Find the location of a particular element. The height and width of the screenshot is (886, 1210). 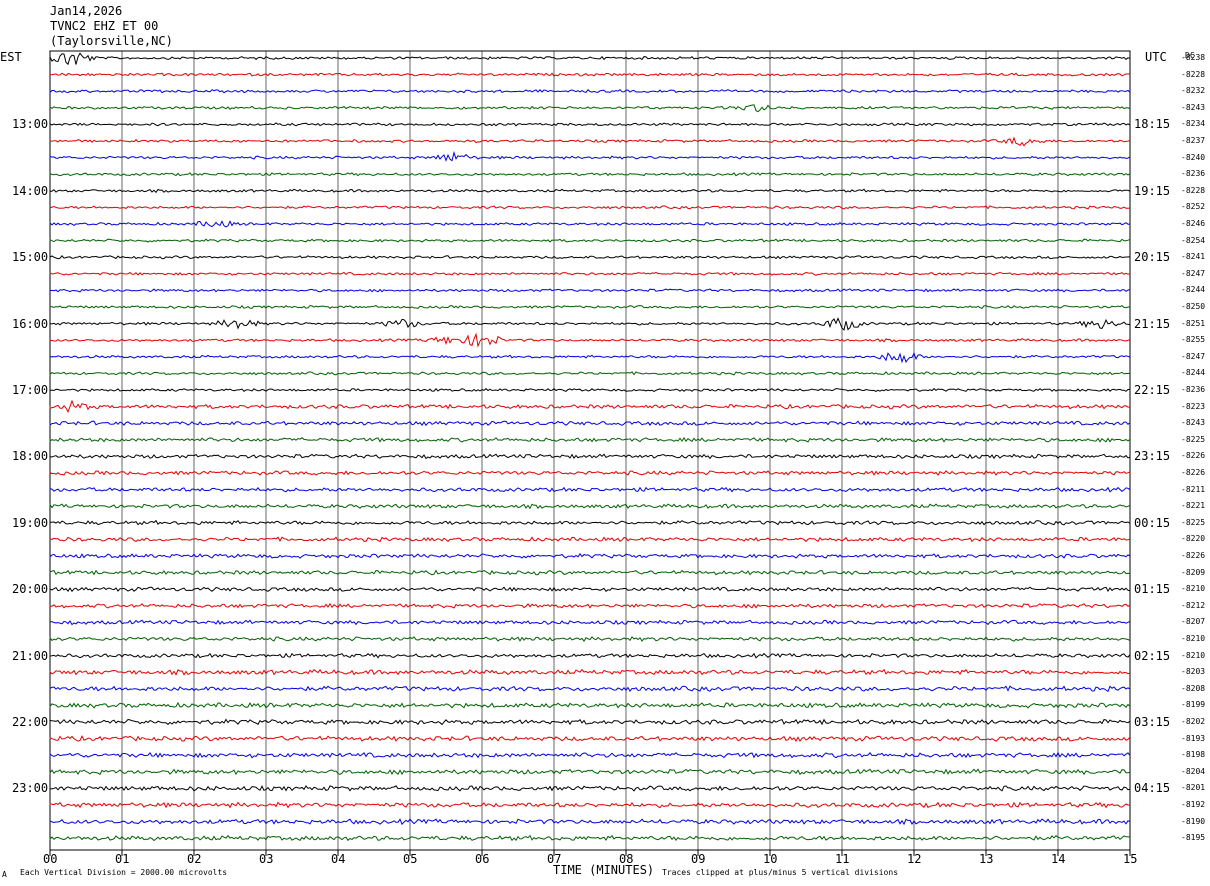

dc-offset-label: -8252 is located at coordinates (1193, 207).